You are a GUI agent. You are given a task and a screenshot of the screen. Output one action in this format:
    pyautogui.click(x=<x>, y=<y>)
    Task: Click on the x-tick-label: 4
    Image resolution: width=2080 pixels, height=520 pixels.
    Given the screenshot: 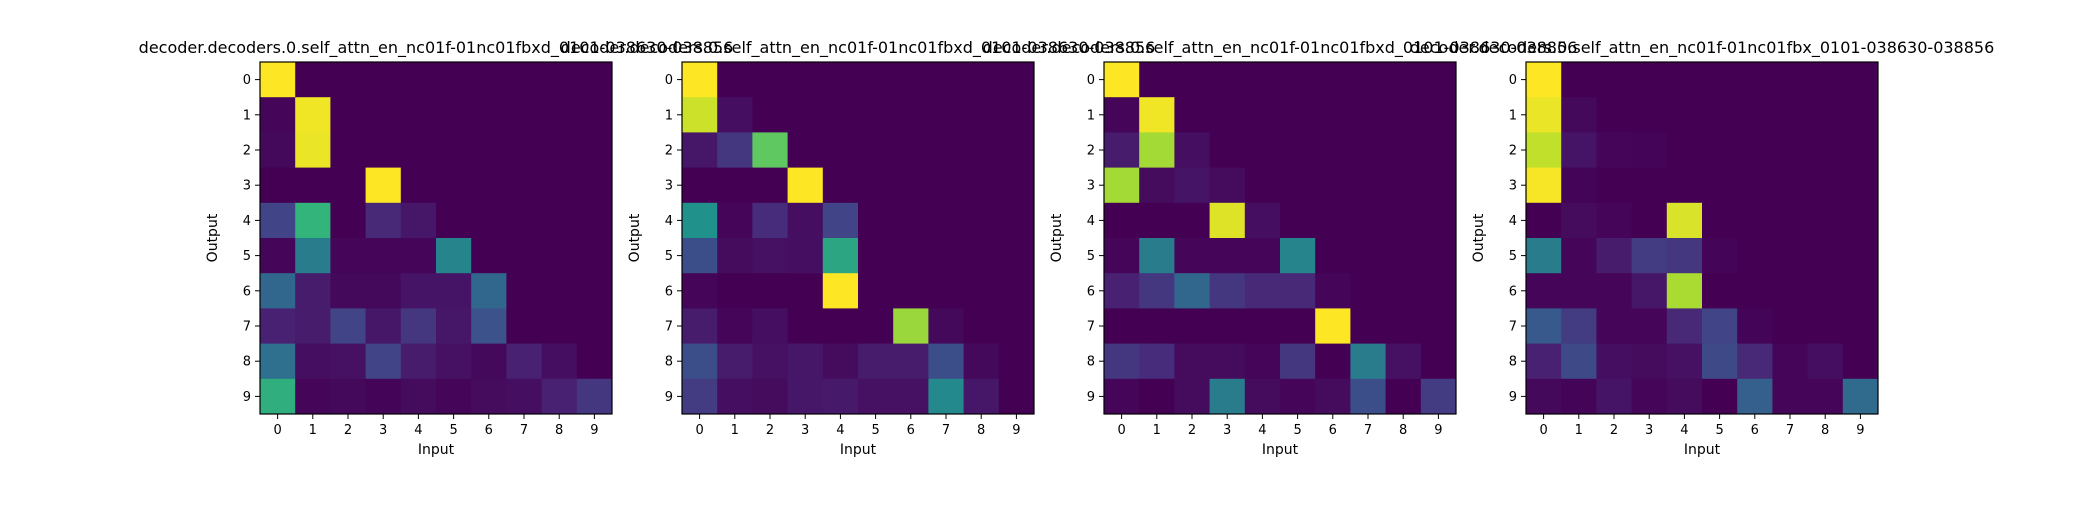 What is the action you would take?
    pyautogui.click(x=1684, y=430)
    